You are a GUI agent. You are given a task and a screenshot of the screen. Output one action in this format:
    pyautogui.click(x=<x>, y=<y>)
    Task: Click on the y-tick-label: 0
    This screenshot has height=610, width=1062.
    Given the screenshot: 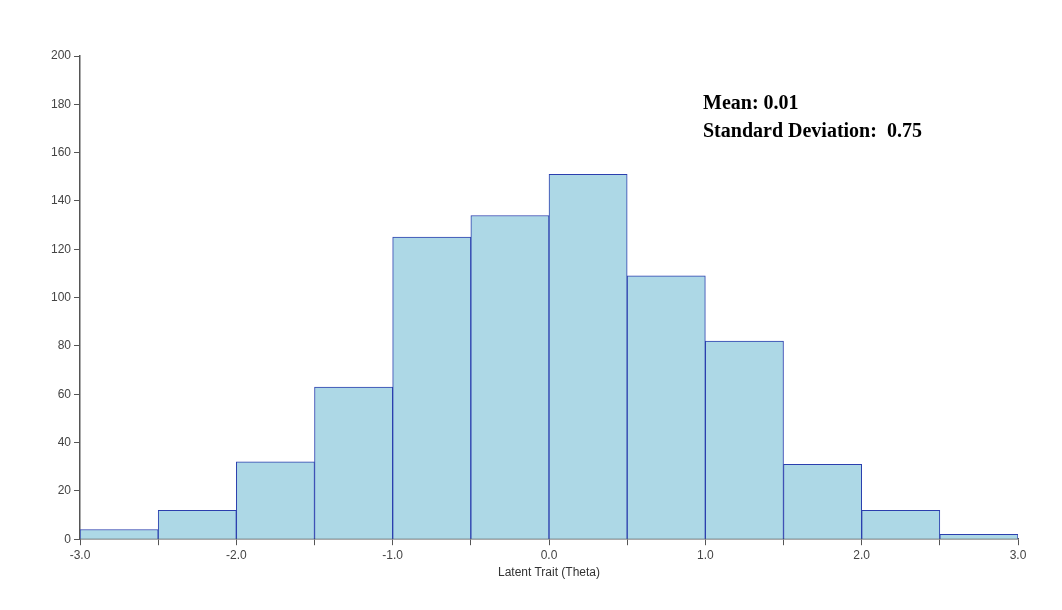 What is the action you would take?
    pyautogui.click(x=68, y=538)
    